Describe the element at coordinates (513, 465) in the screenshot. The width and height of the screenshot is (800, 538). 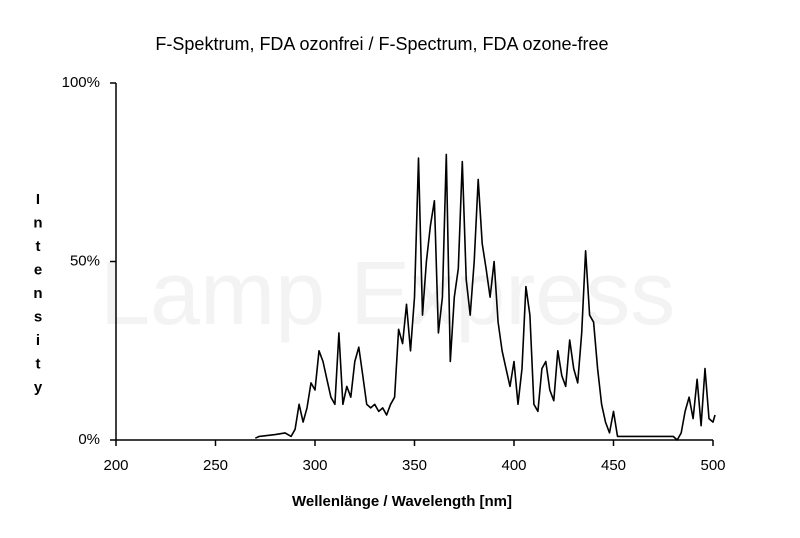
I see `x-tick-label: 400` at that location.